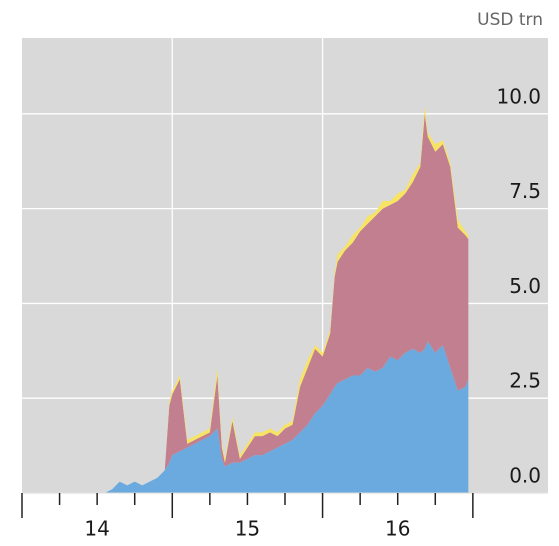 The width and height of the screenshot is (559, 546). I want to click on y-tick-label: 2.5, so click(525, 381).